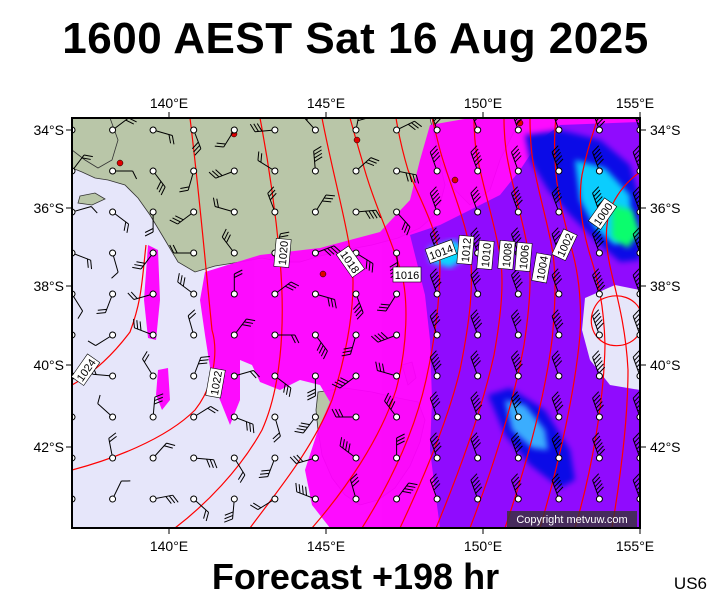 This screenshot has height=600, width=711. Describe the element at coordinates (635, 103) in the screenshot. I see `lon-label-top: 155°E` at that location.